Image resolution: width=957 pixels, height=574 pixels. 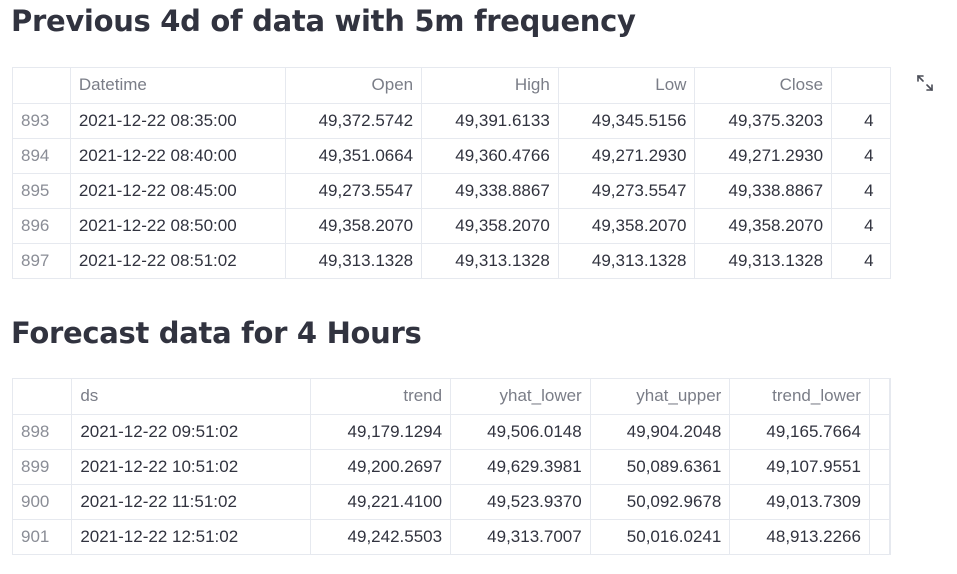 What do you see at coordinates (627, 156) in the screenshot?
I see `low-cell: 49,271.2930` at bounding box center [627, 156].